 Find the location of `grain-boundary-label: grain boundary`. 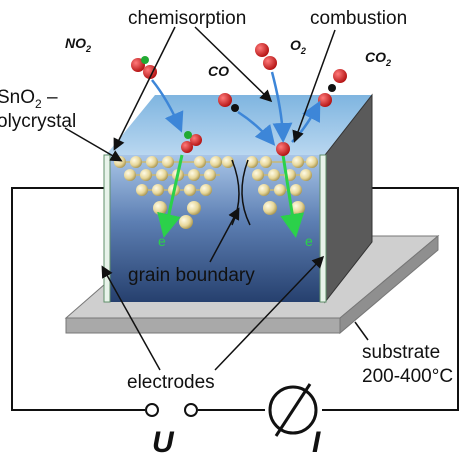

grain-boundary-label: grain boundary is located at coordinates (191, 275).